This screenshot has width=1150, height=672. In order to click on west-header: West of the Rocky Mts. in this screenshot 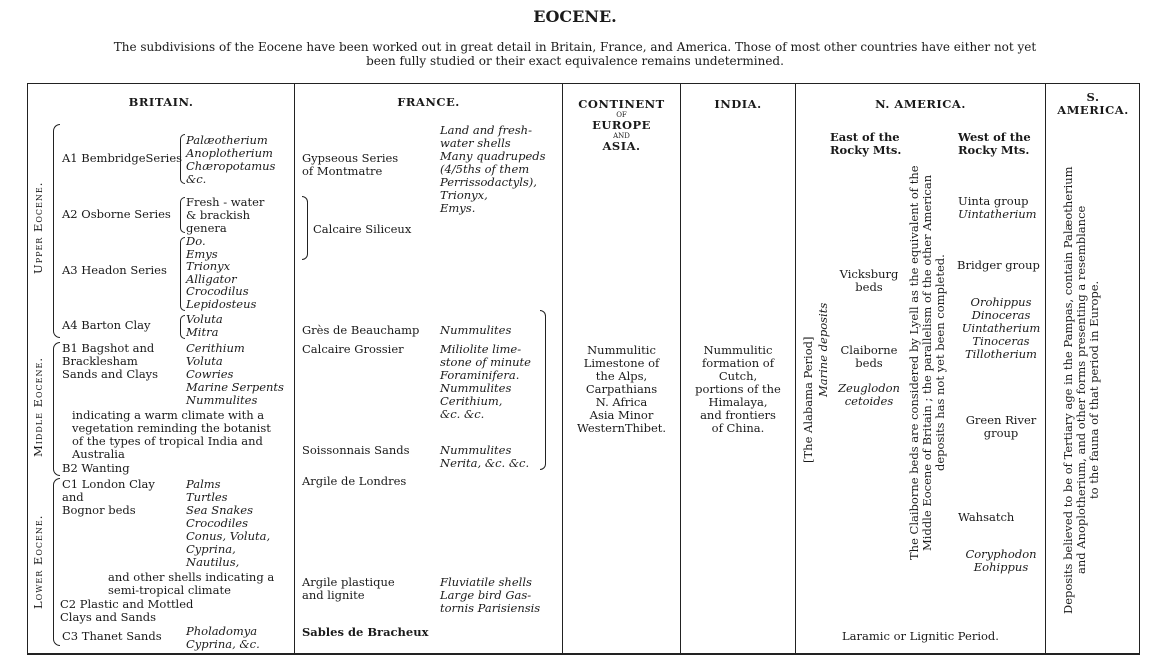, I will do `click(994, 143)`.